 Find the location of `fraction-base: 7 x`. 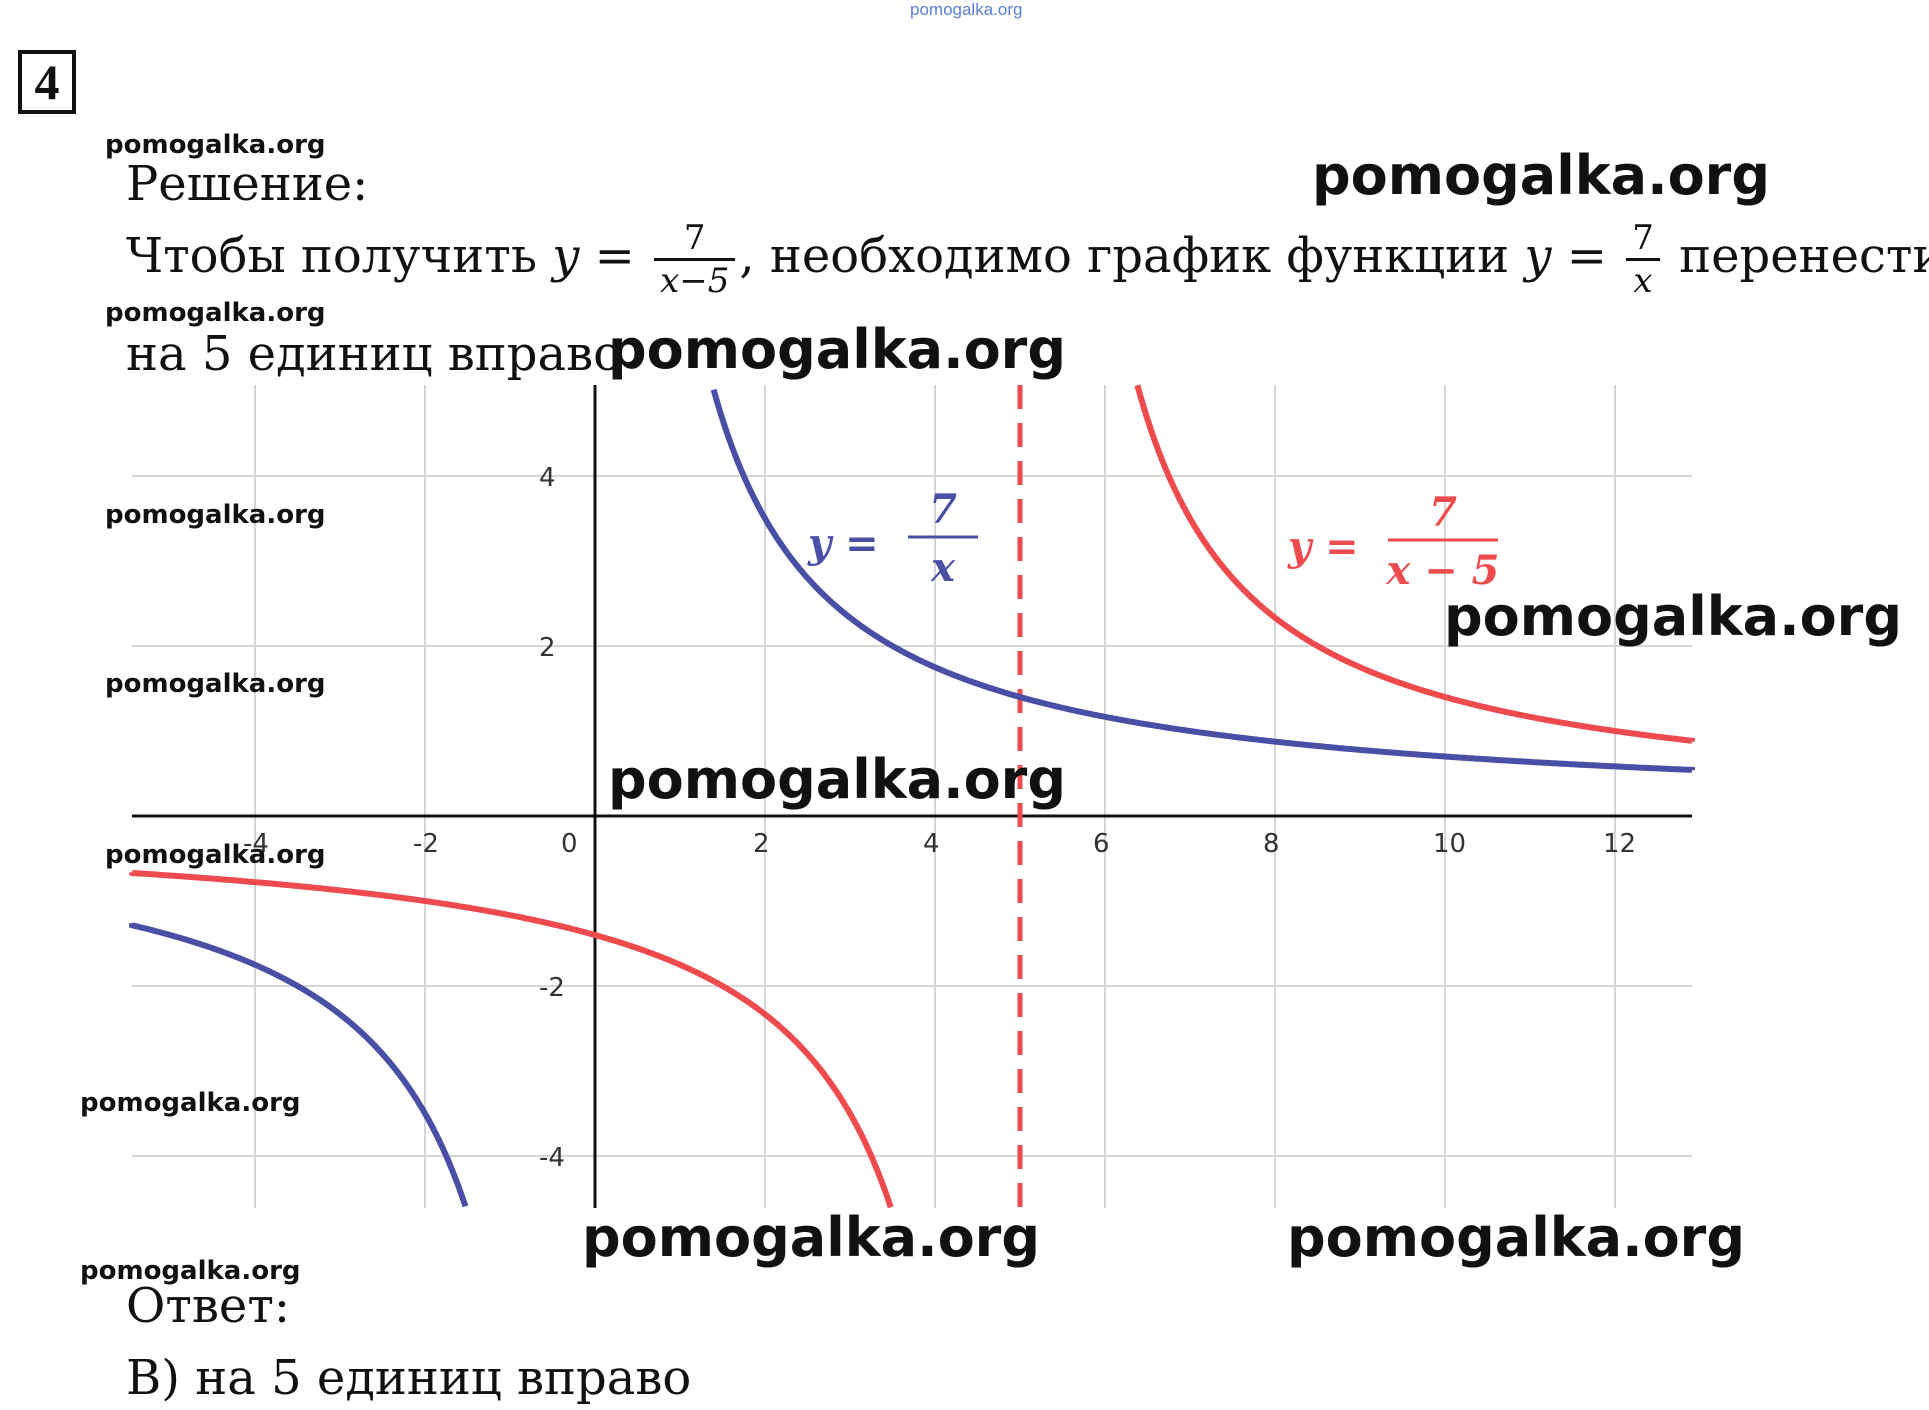

fraction-base: 7 x is located at coordinates (1643, 259).